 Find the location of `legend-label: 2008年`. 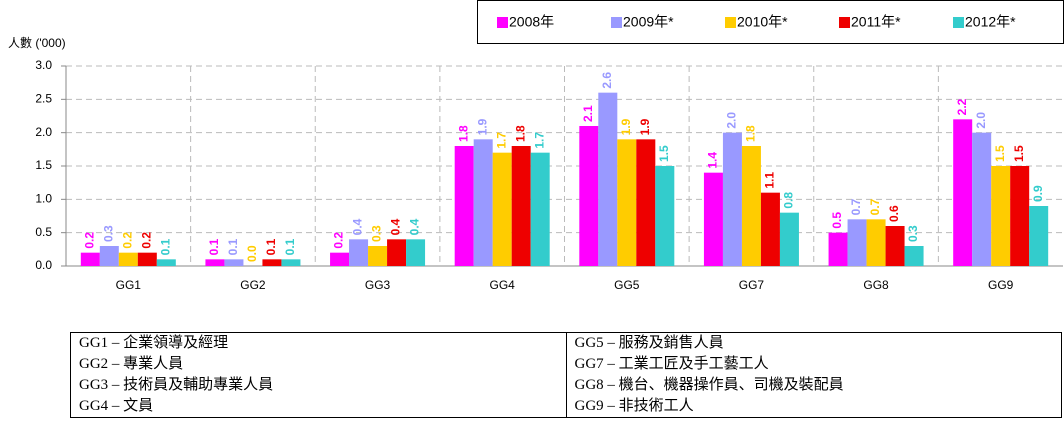

legend-label: 2008年 is located at coordinates (531, 22).